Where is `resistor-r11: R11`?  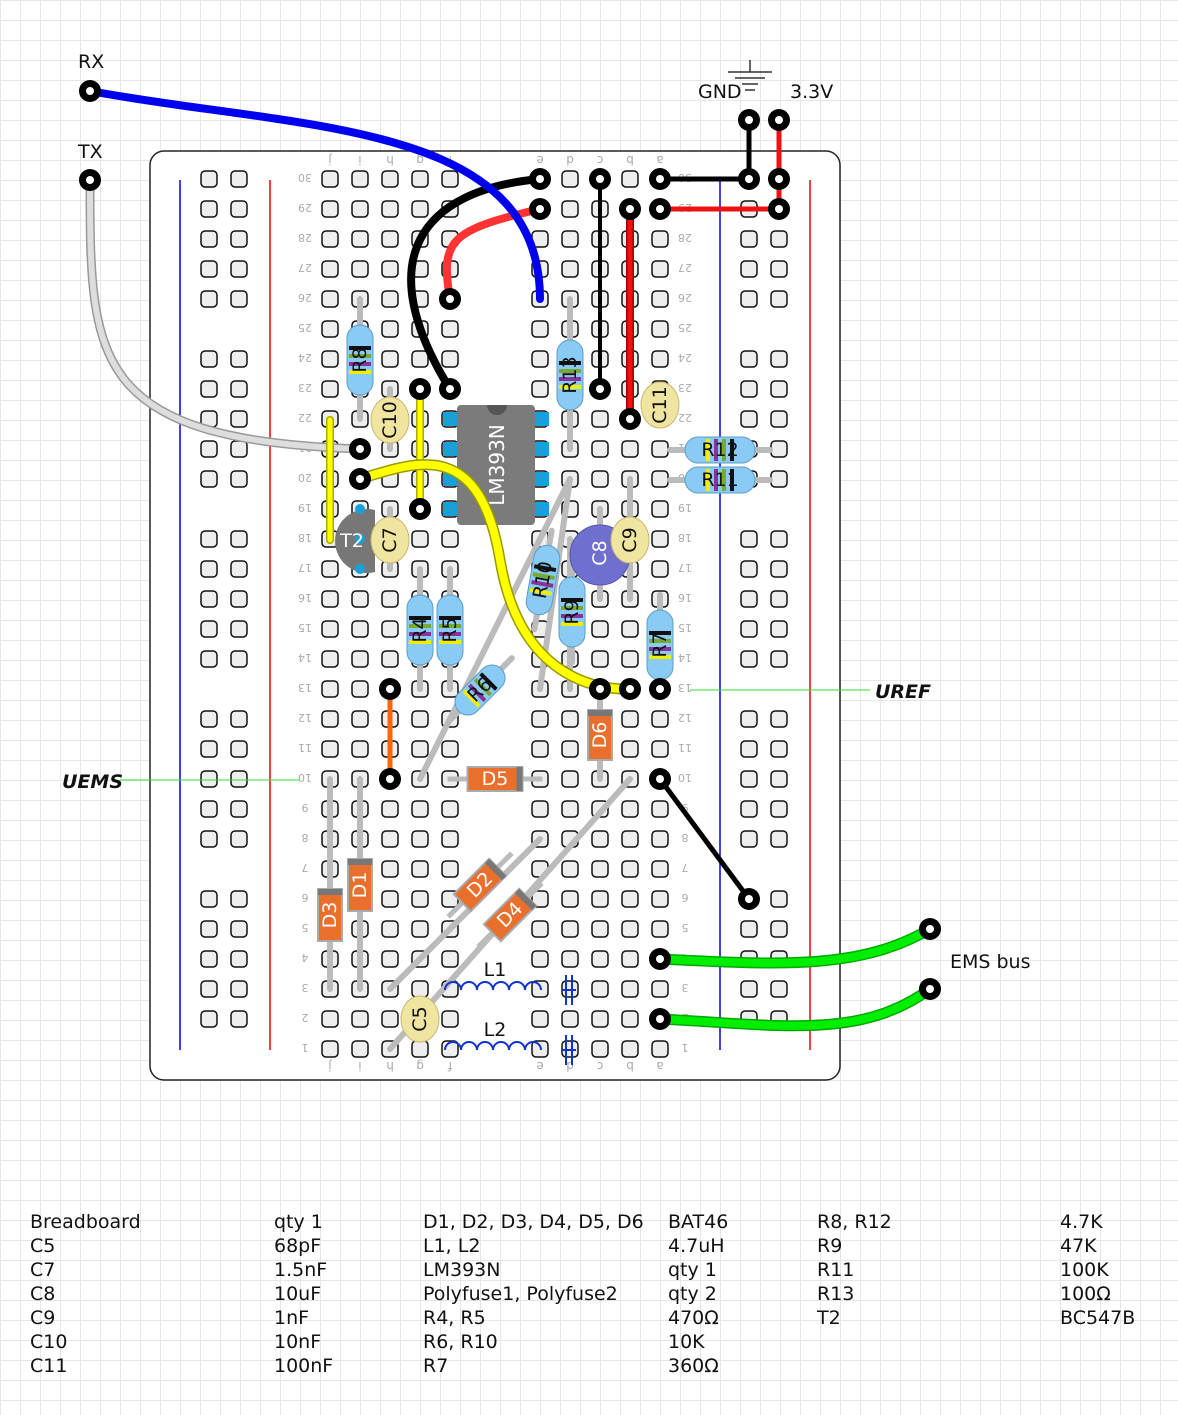 resistor-r11: R11 is located at coordinates (720, 480).